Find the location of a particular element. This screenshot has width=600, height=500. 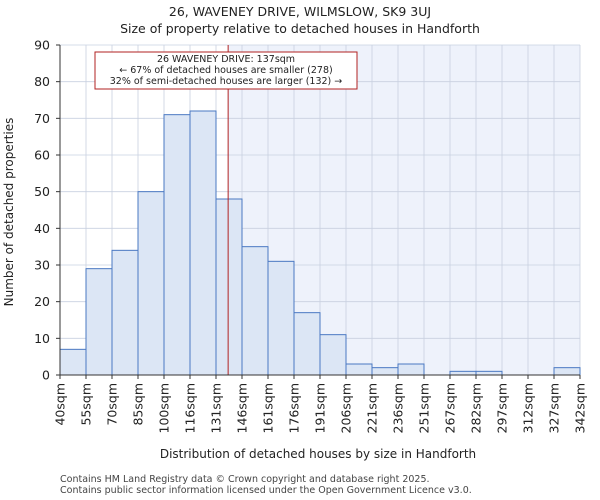

bar-40sqm is located at coordinates (73, 362).